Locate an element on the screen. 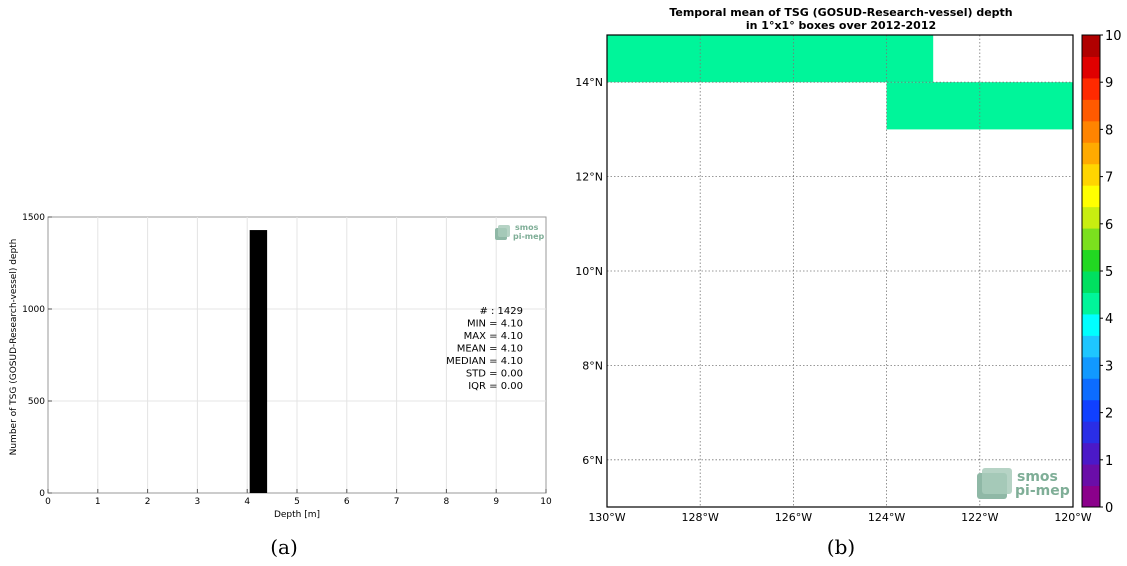 The height and width of the screenshot is (566, 1127). colorbar-tick-label: 0 is located at coordinates (1109, 508).